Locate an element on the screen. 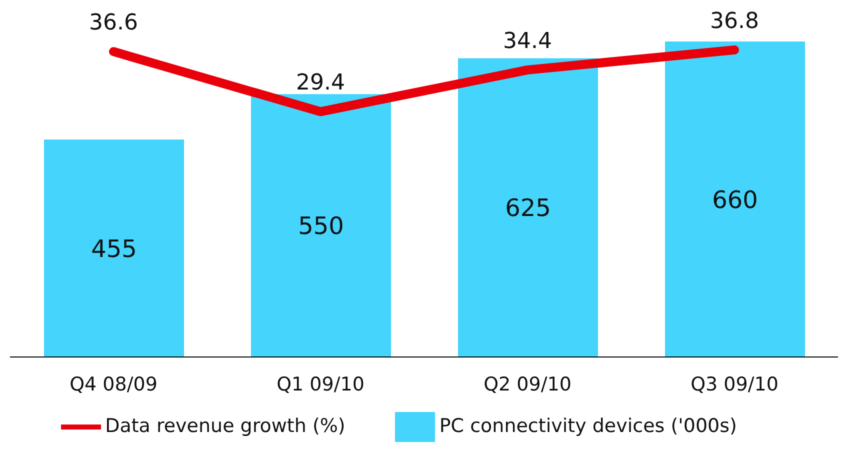 This screenshot has height=452, width=848. data-label: 660 is located at coordinates (735, 200).